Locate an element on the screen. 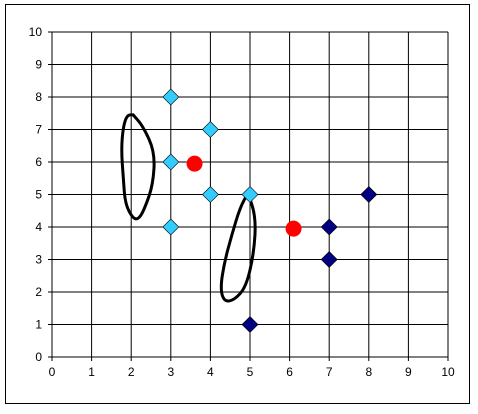 Image resolution: width=478 pixels, height=414 pixels. x-tick-label: 0 is located at coordinates (52, 372).